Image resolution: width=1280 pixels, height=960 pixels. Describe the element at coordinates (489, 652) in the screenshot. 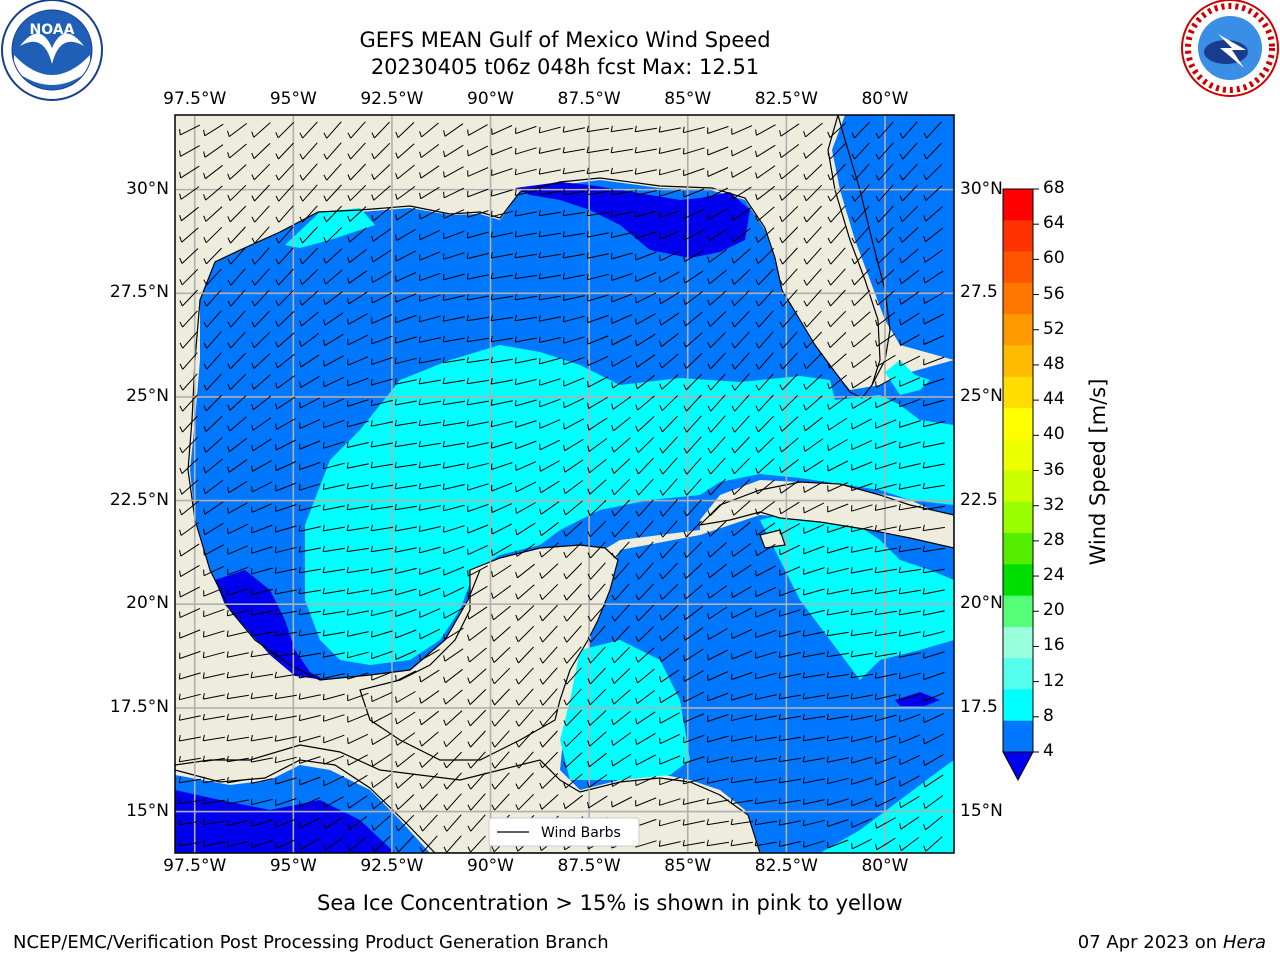

I see `land-yucatan` at that location.